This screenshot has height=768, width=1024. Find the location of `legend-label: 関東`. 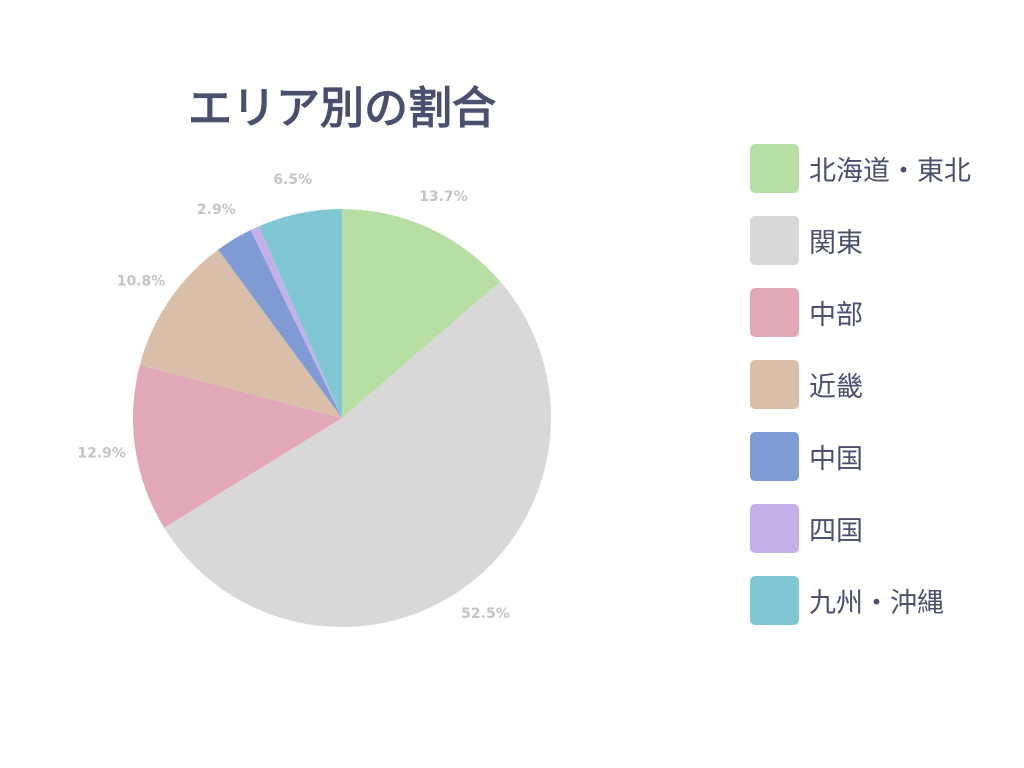

legend-label: 関東 is located at coordinates (836, 243).